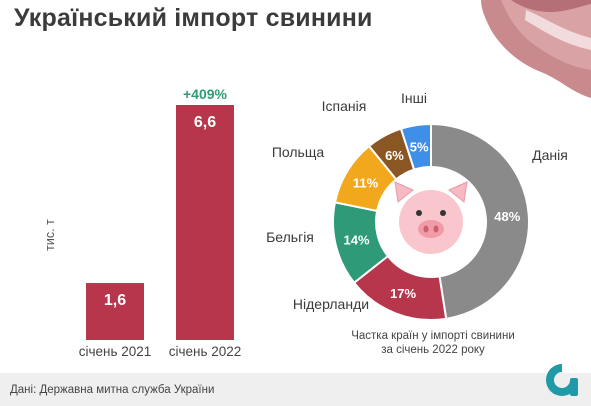  I want to click on source-note: Дані: Державна митна служба України, so click(112, 390).